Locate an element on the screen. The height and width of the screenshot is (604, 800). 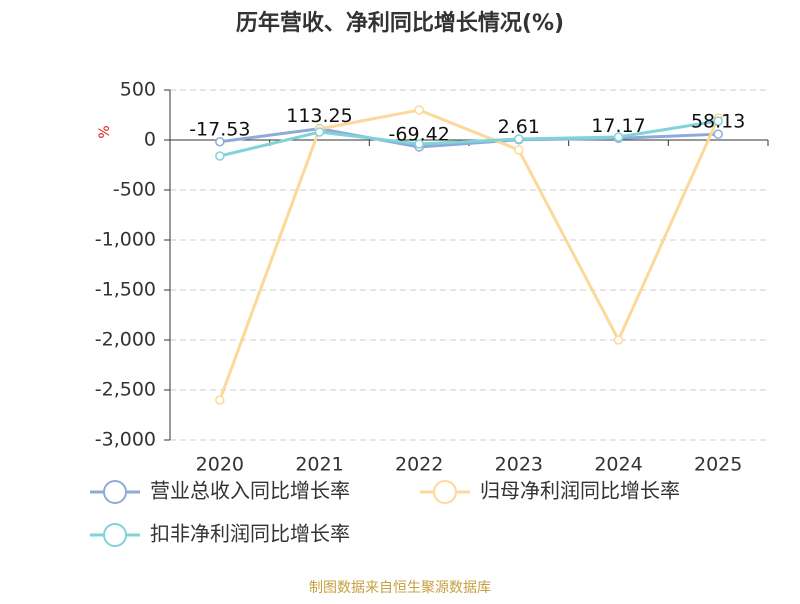
y-tick-label: -1,500 is located at coordinates (125, 290).